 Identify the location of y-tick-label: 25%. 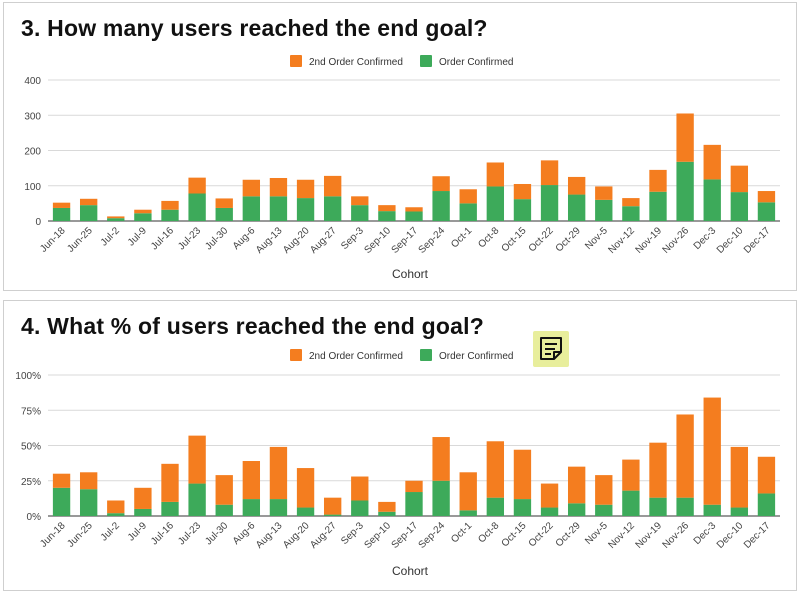
(31, 482).